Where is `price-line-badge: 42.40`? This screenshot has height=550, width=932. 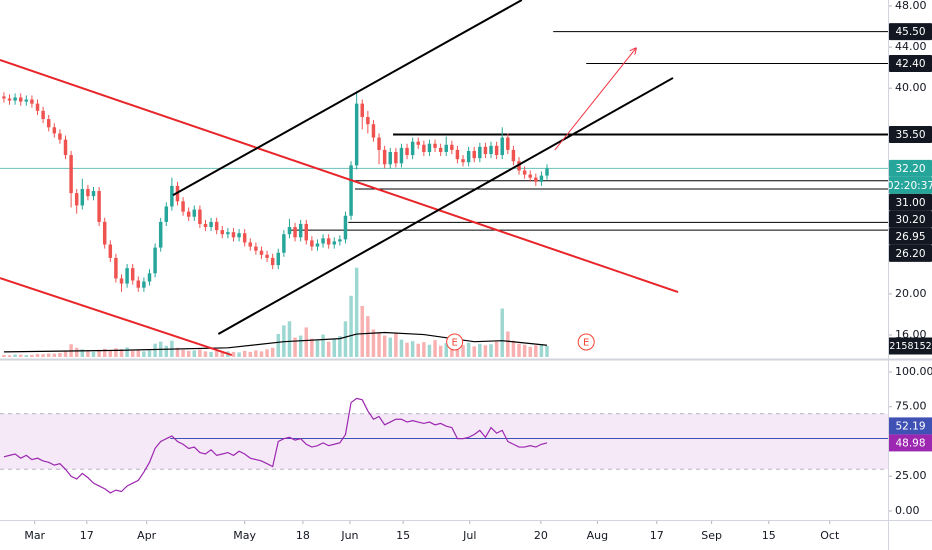
price-line-badge: 42.40 is located at coordinates (910, 64).